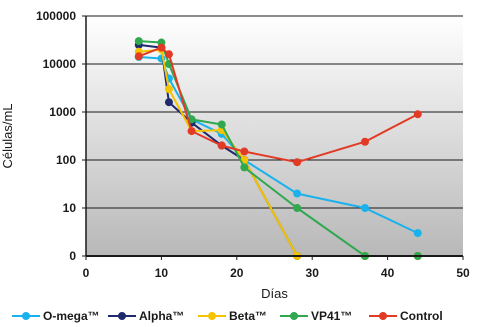 Image resolution: width=483 pixels, height=327 pixels. What do you see at coordinates (7, 135) in the screenshot?
I see `y-axis-title: Células/mL` at bounding box center [7, 135].